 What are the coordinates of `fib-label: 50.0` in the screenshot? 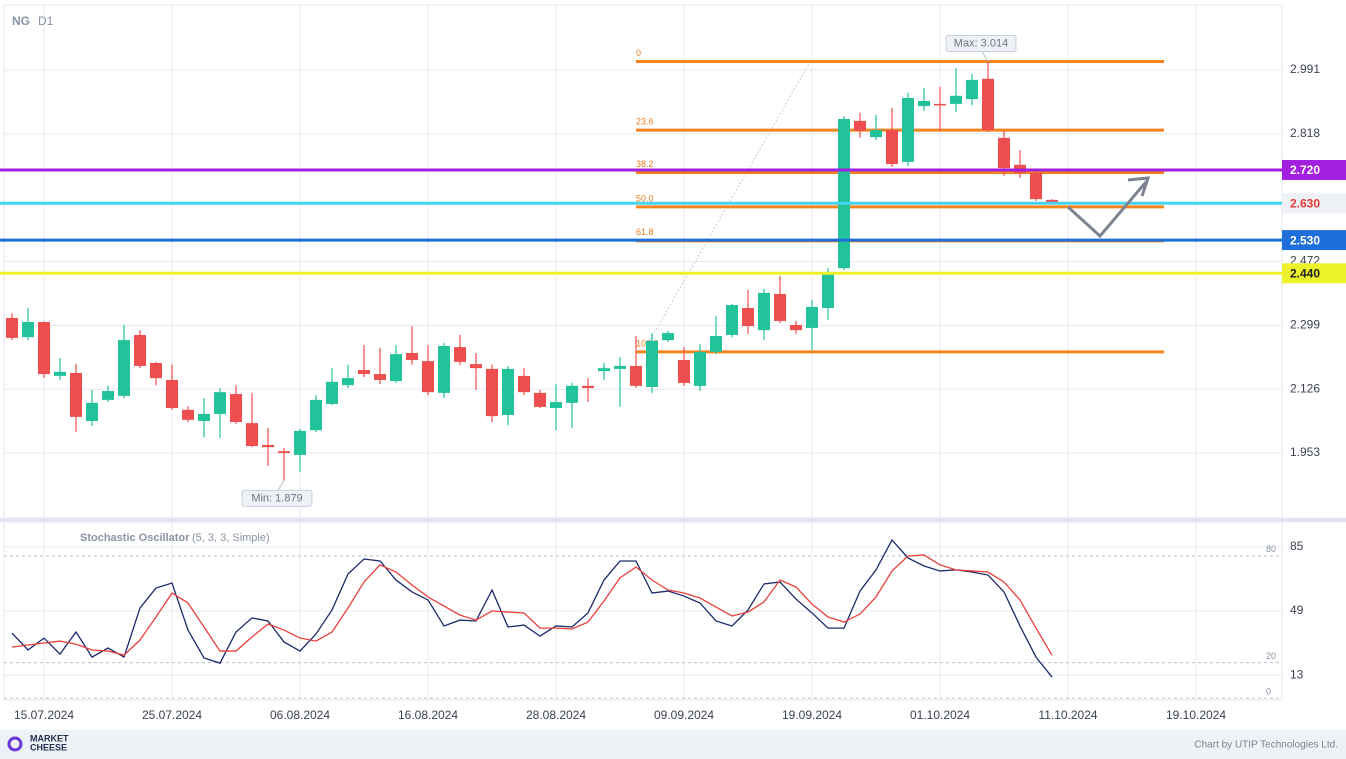 It's located at (645, 198).